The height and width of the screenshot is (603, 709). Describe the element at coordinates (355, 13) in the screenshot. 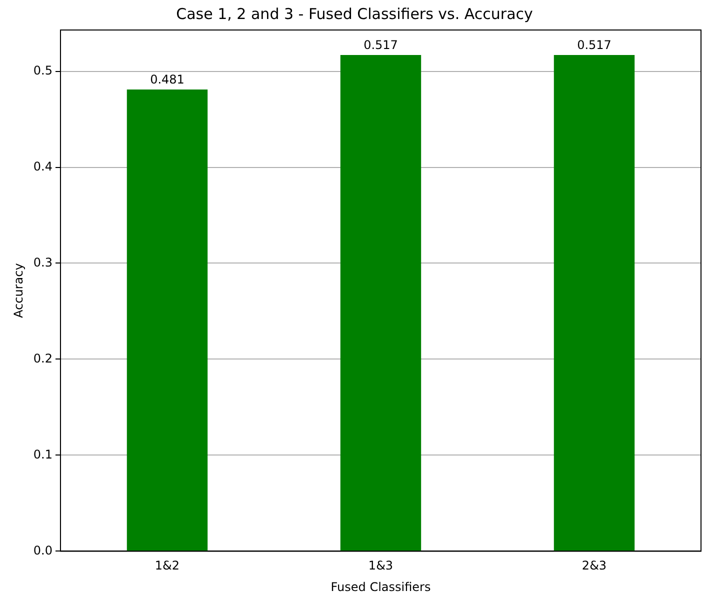

I see `chart-title: Case 1, 2 and 3 - Fused Classifiers vs. Accuracy` at that location.